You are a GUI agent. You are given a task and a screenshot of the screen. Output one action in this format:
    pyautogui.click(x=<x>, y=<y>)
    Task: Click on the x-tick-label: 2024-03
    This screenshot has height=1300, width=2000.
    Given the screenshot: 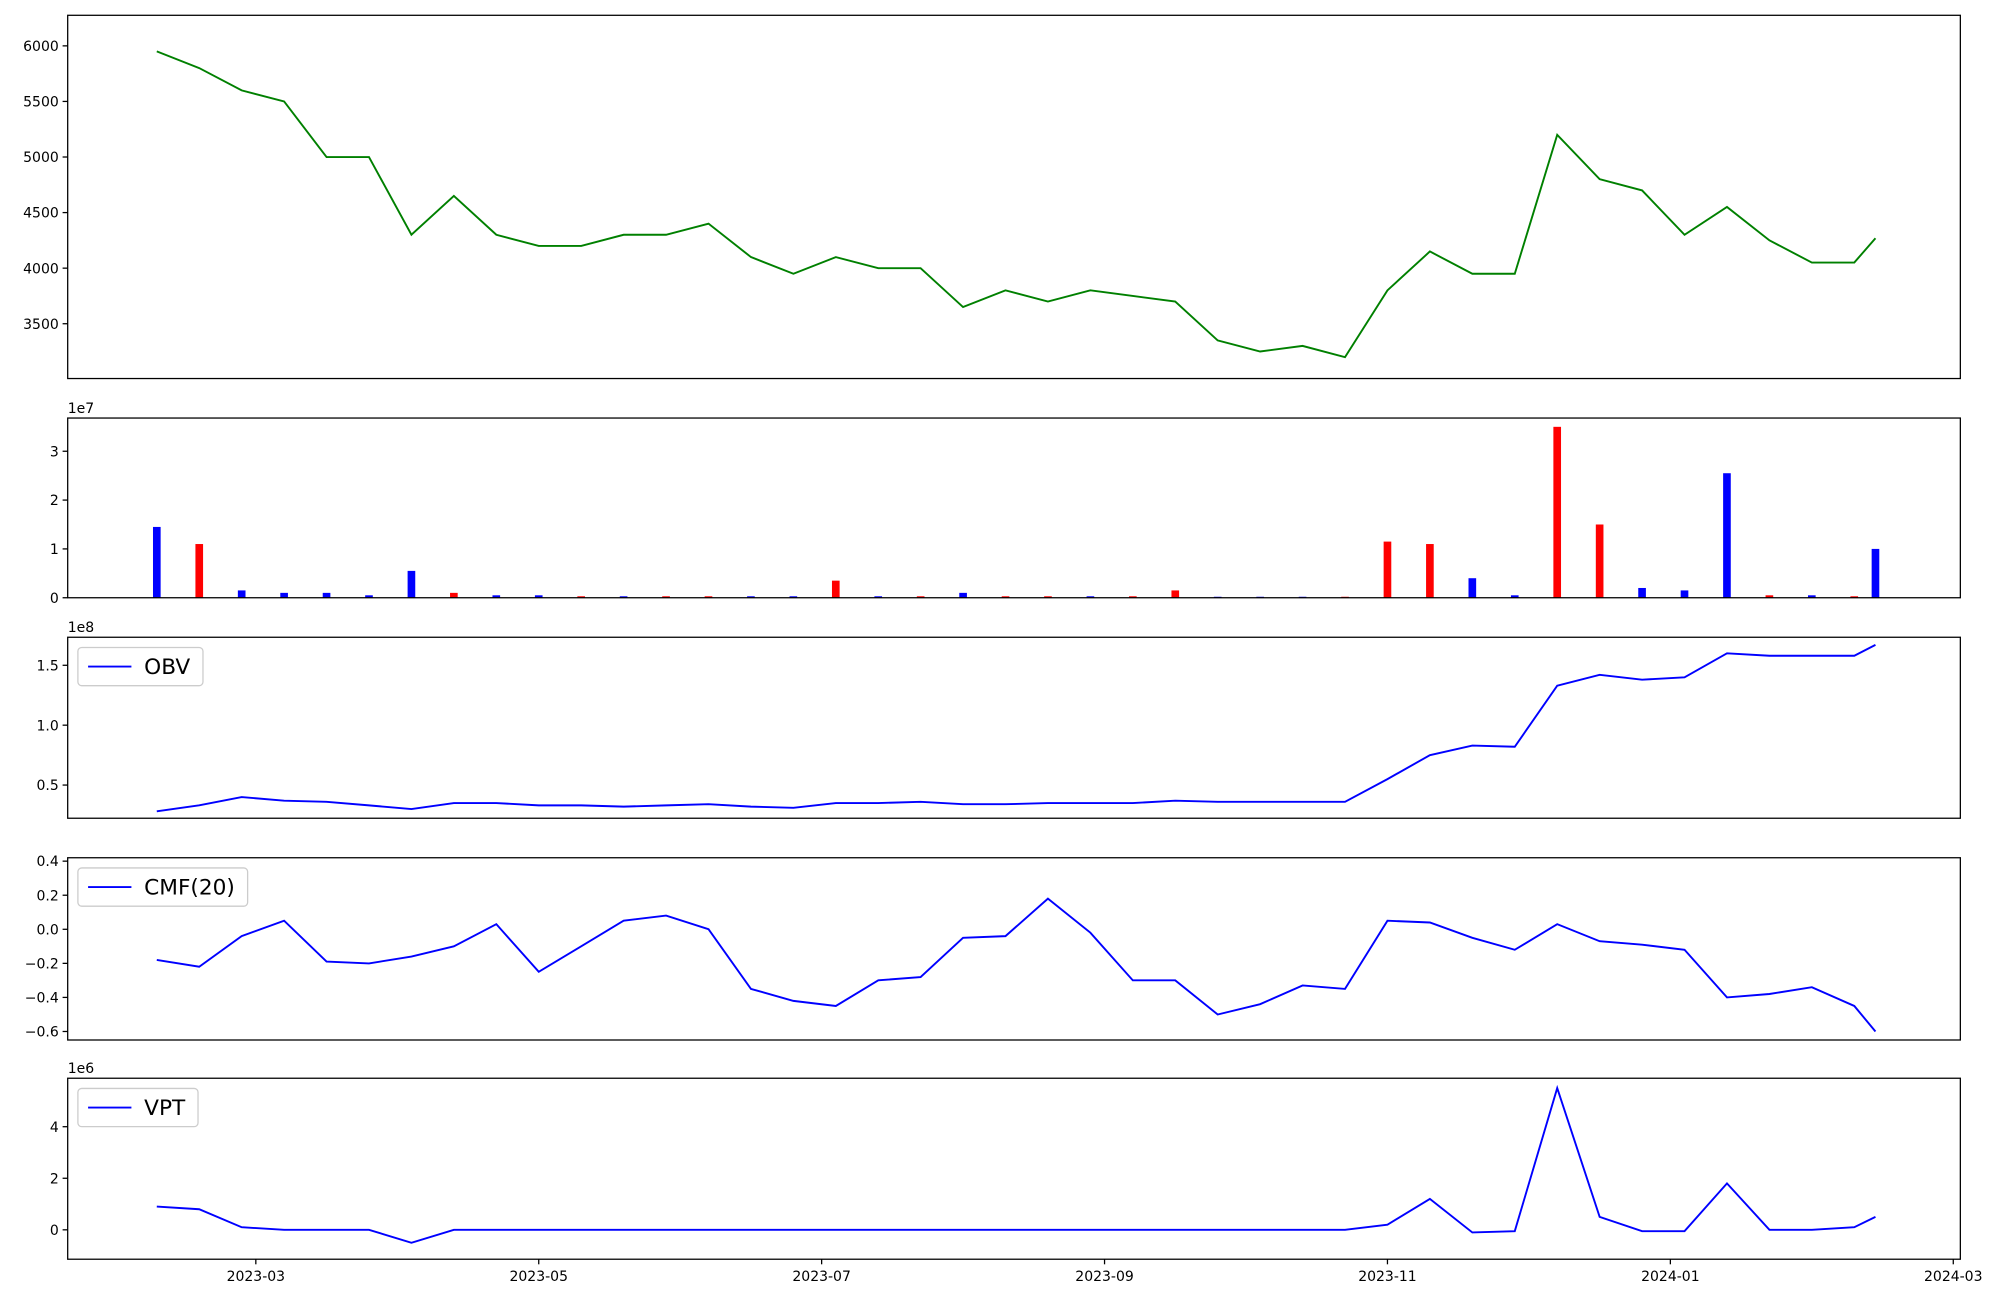 What is the action you would take?
    pyautogui.click(x=1953, y=1277)
    